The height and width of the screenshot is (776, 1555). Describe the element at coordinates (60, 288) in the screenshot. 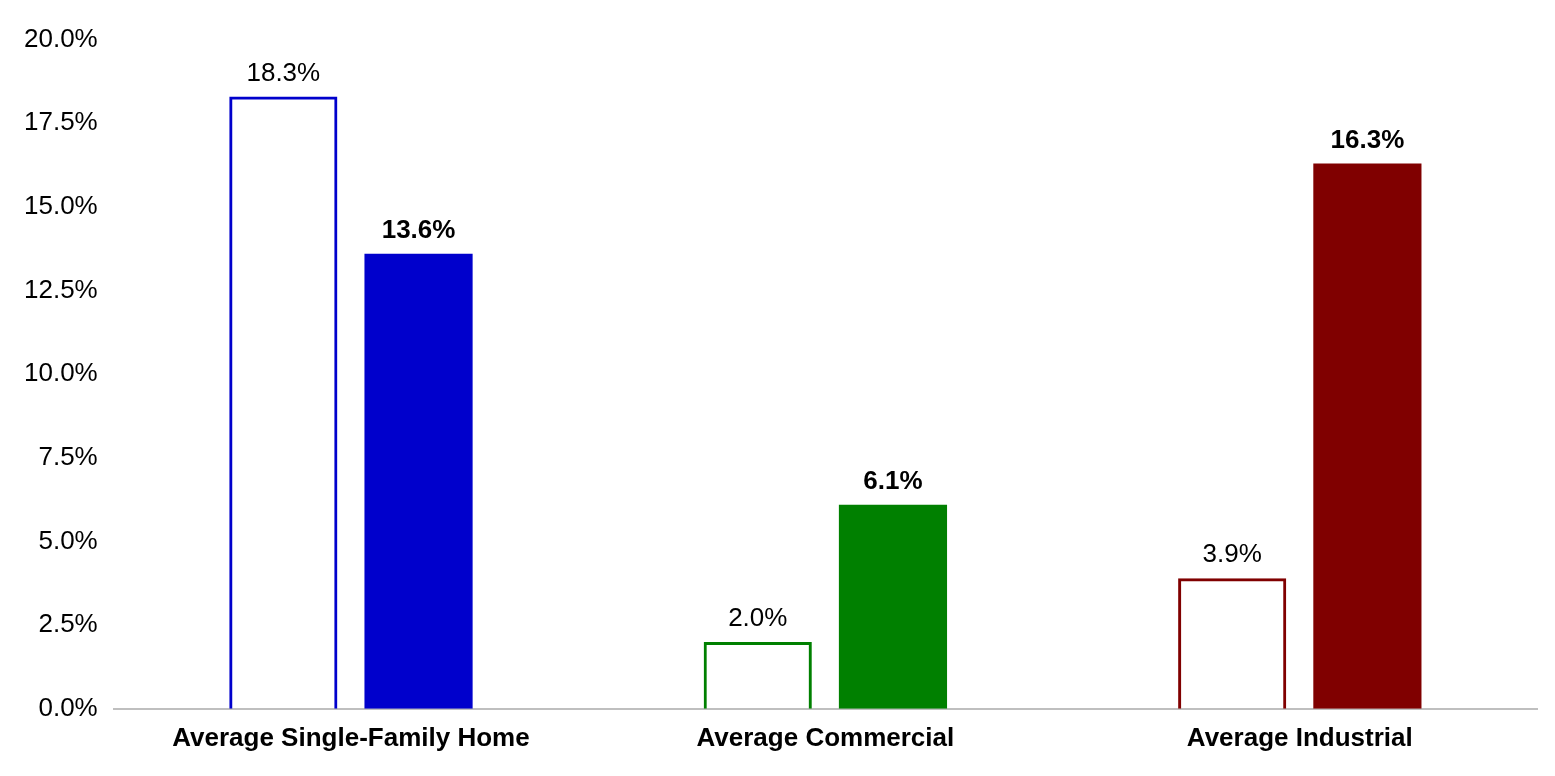

I see `y-tick-label: 12.5%` at that location.